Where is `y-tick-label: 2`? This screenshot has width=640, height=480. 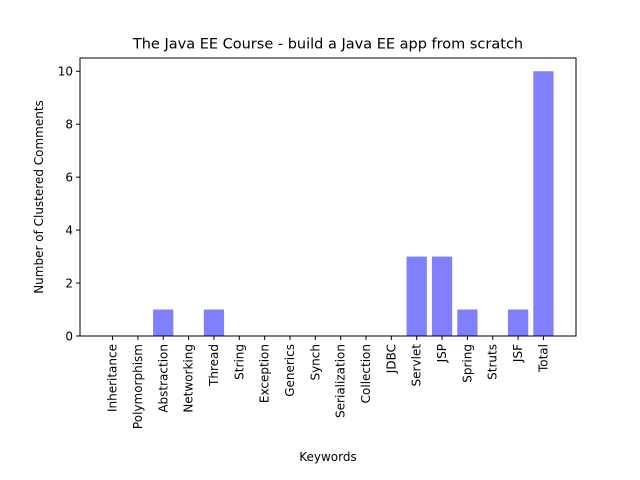
y-tick-label: 2 is located at coordinates (69, 284).